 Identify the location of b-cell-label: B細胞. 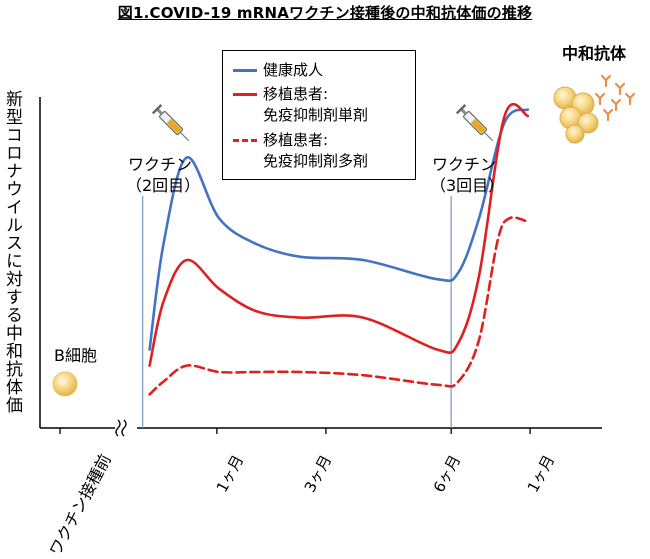
(75, 355).